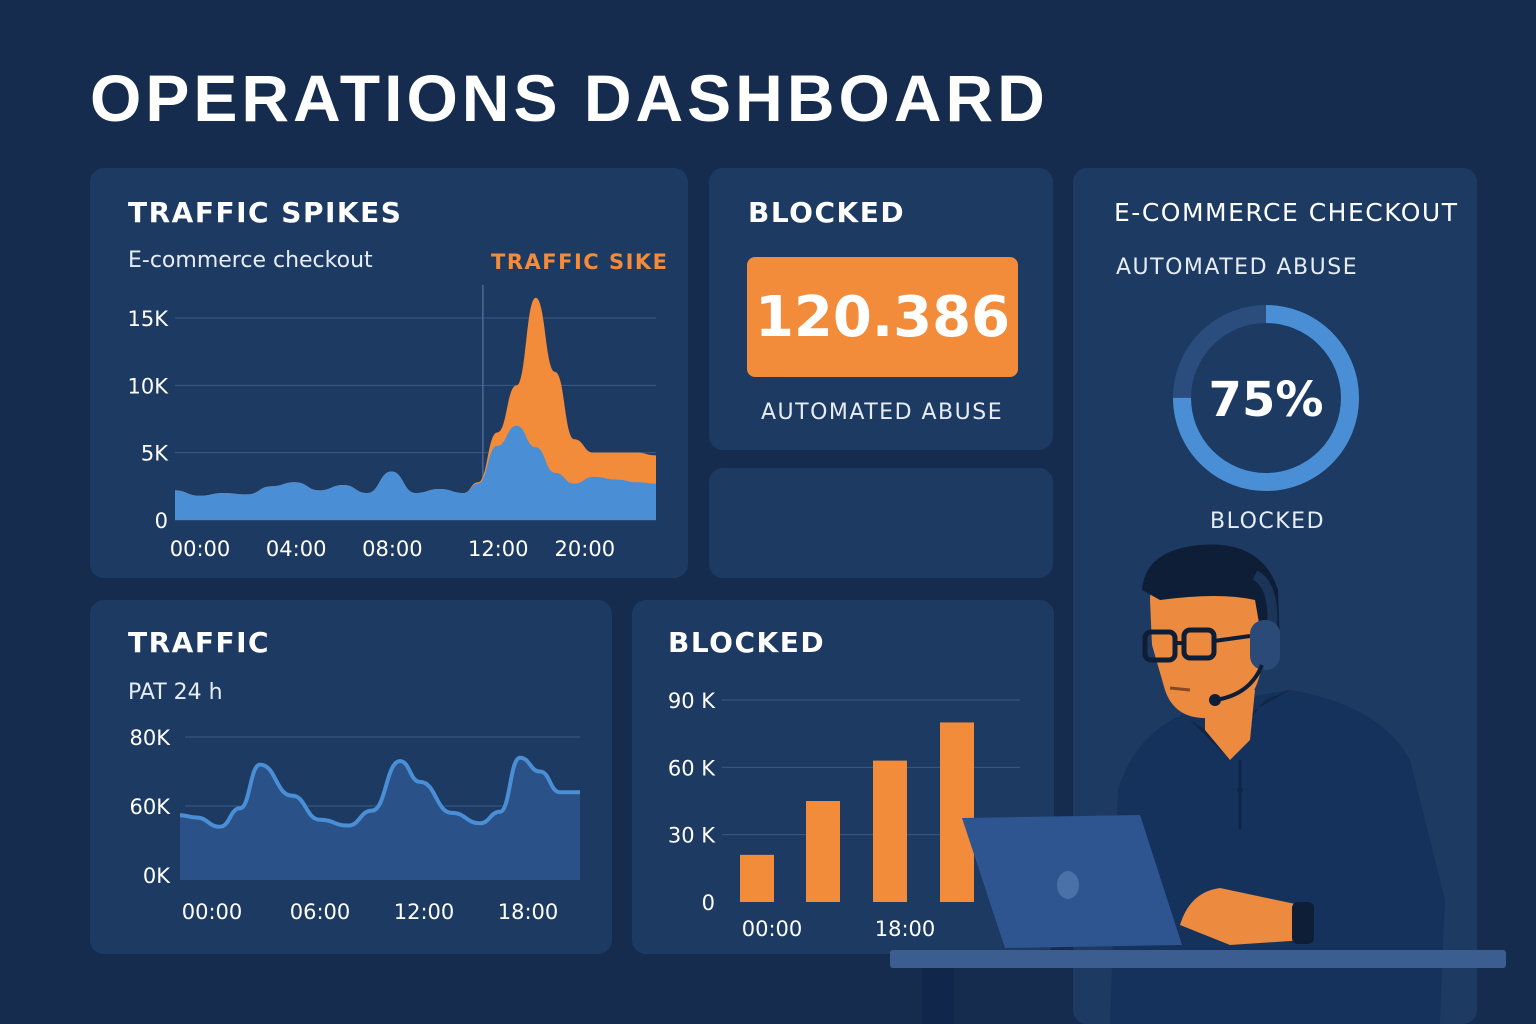  I want to click on y-tick-label: 15K, so click(149, 319).